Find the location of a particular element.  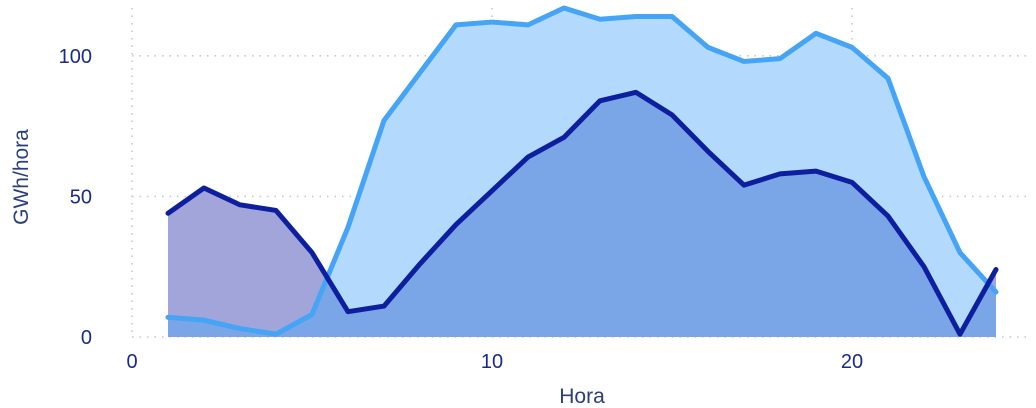

x-tick-label: 0 is located at coordinates (131, 362).